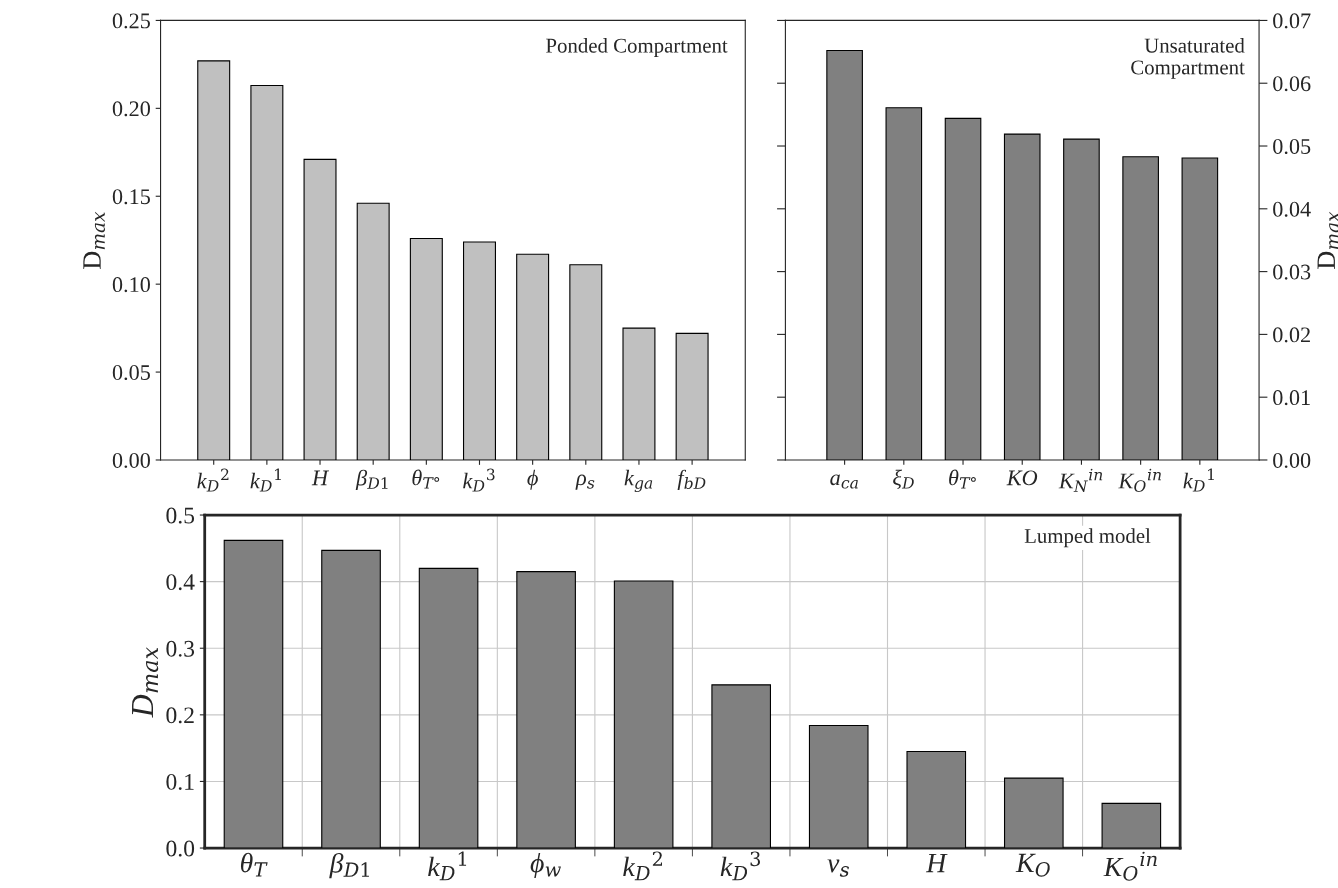 The height and width of the screenshot is (888, 1338). I want to click on y-tick-label: 0.06, so click(1292, 84).